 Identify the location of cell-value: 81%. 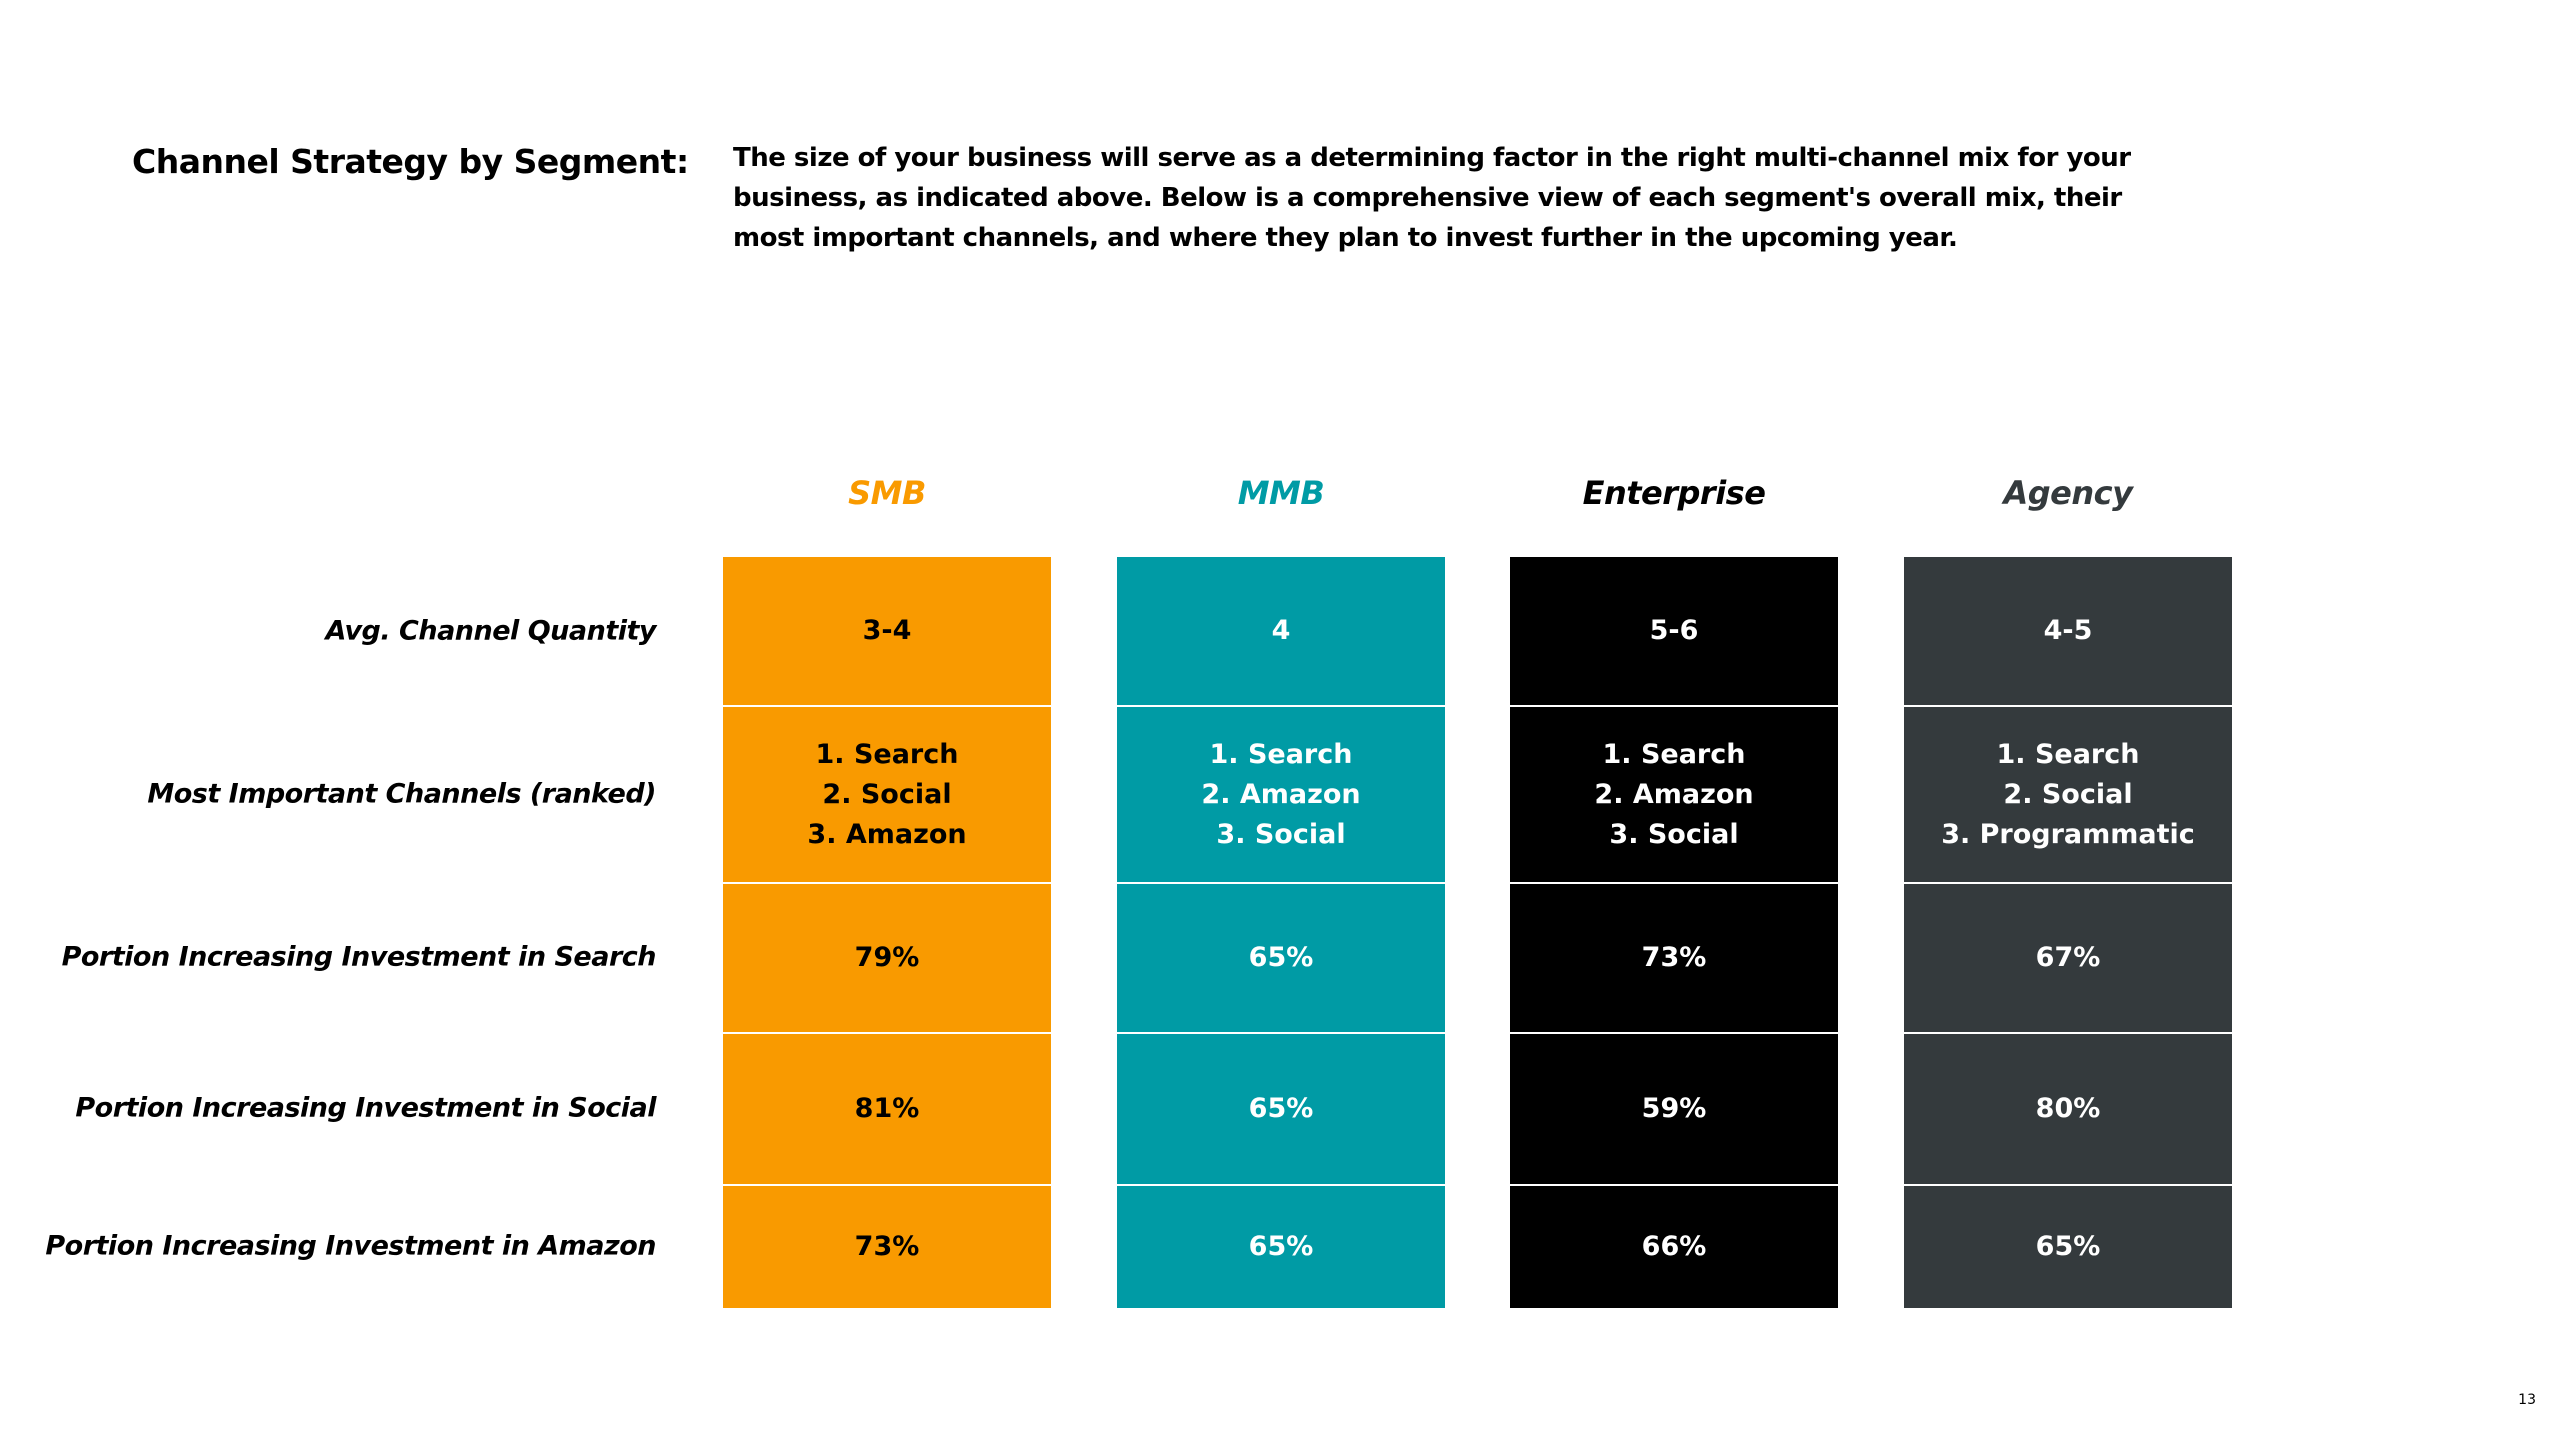
(887, 1108).